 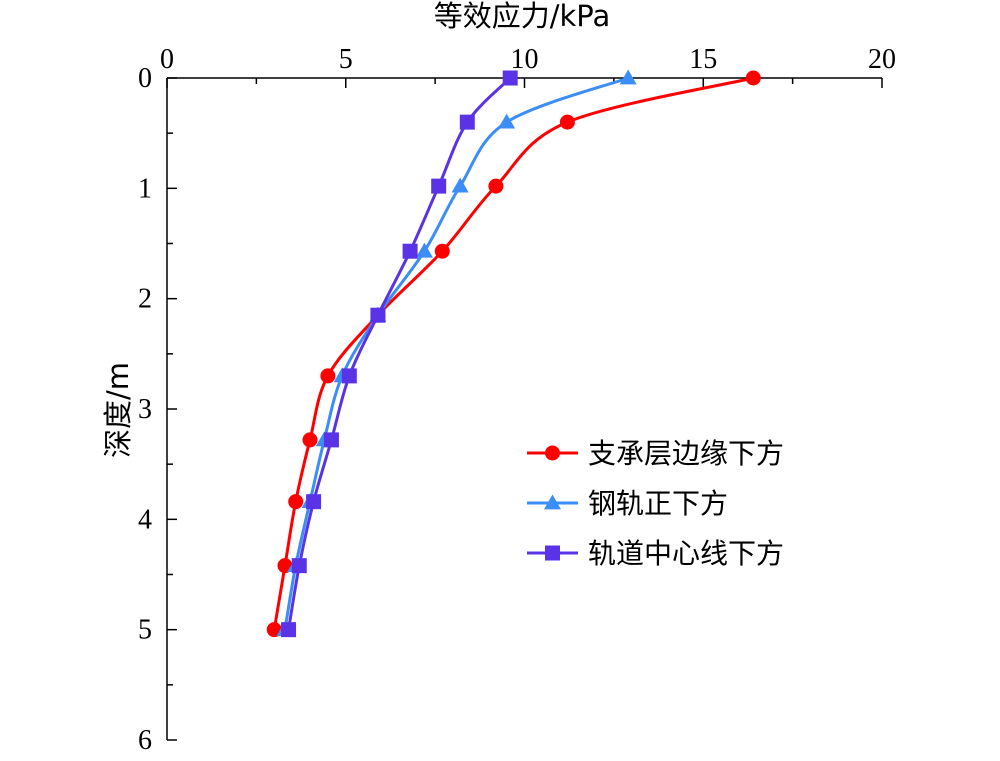 I want to click on x-tick-label: 10, so click(x=525, y=59).